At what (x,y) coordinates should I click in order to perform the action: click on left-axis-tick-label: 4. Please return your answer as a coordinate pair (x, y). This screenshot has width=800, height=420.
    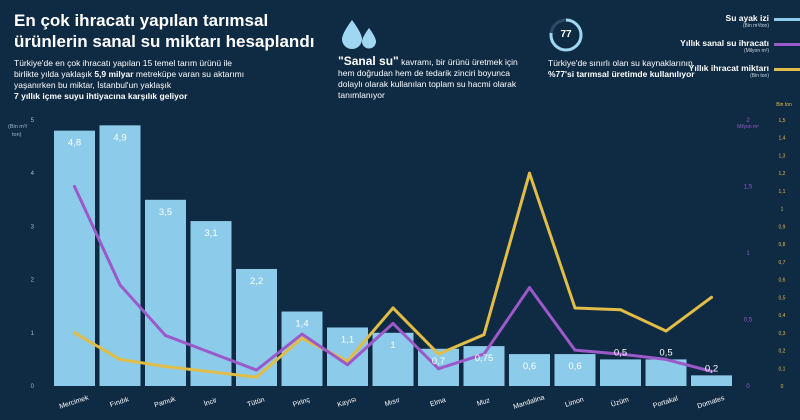
    Looking at the image, I should click on (33, 174).